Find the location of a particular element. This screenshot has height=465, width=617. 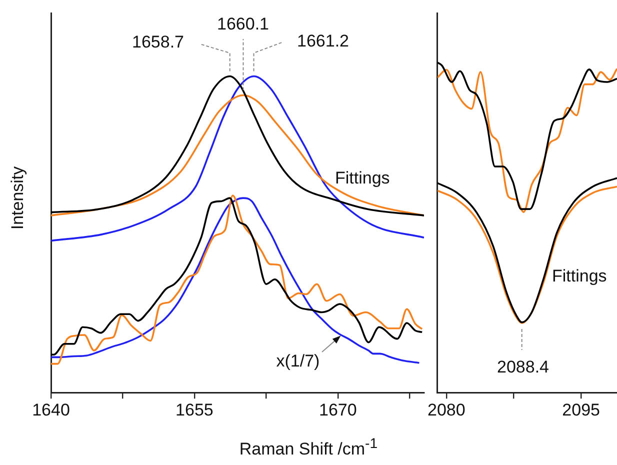

x-tick-label: 1655 is located at coordinates (195, 410).